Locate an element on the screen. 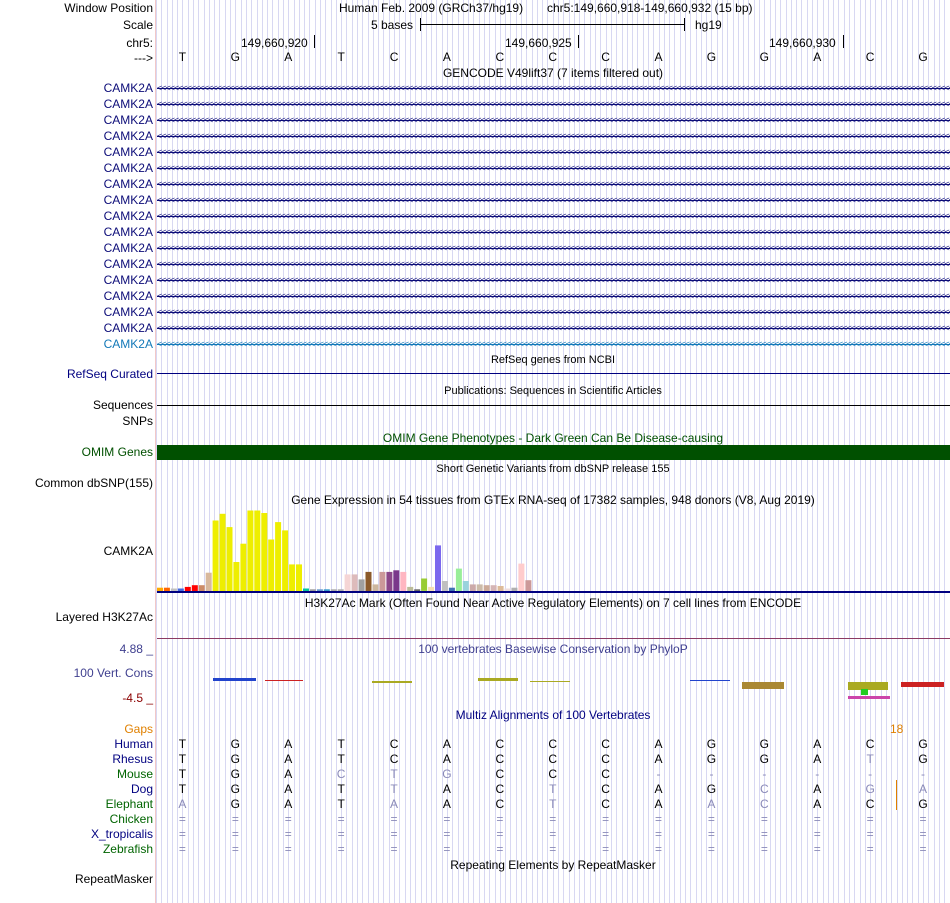 Image resolution: width=950 pixels, height=903 pixels. reference-base: A is located at coordinates (288, 57).